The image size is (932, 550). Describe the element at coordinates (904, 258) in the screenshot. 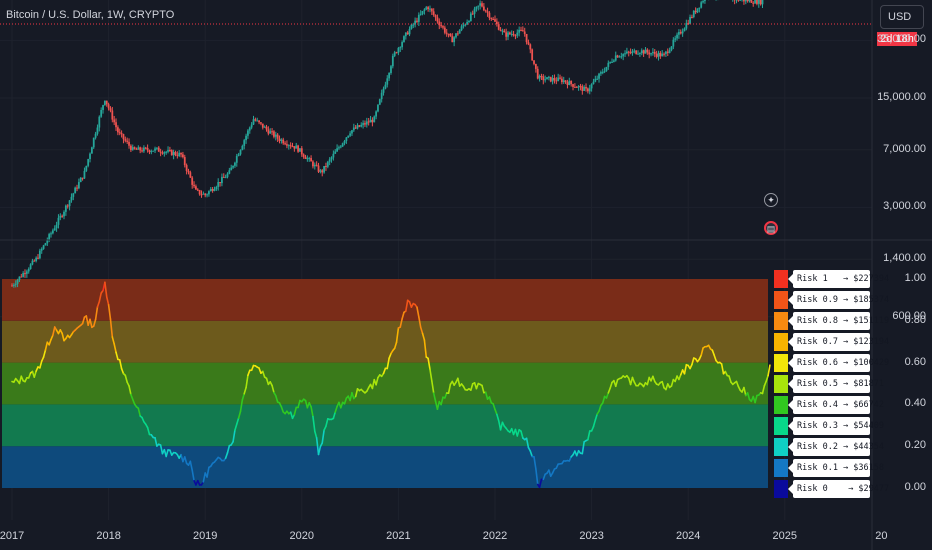

I see `price-axis-label: 1,400.00` at that location.